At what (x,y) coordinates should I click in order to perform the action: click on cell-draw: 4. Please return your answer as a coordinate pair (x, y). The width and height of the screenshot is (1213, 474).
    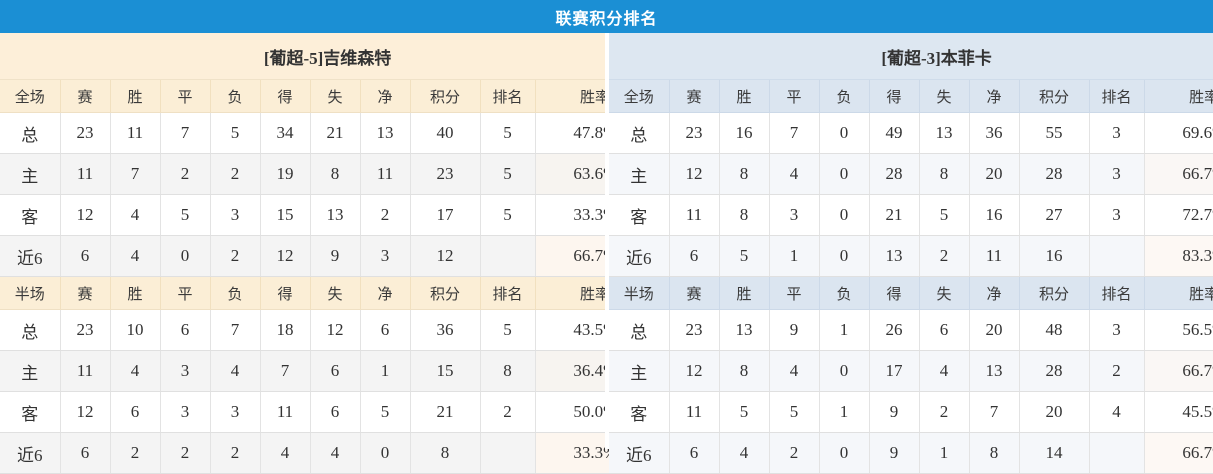
    Looking at the image, I should click on (794, 174).